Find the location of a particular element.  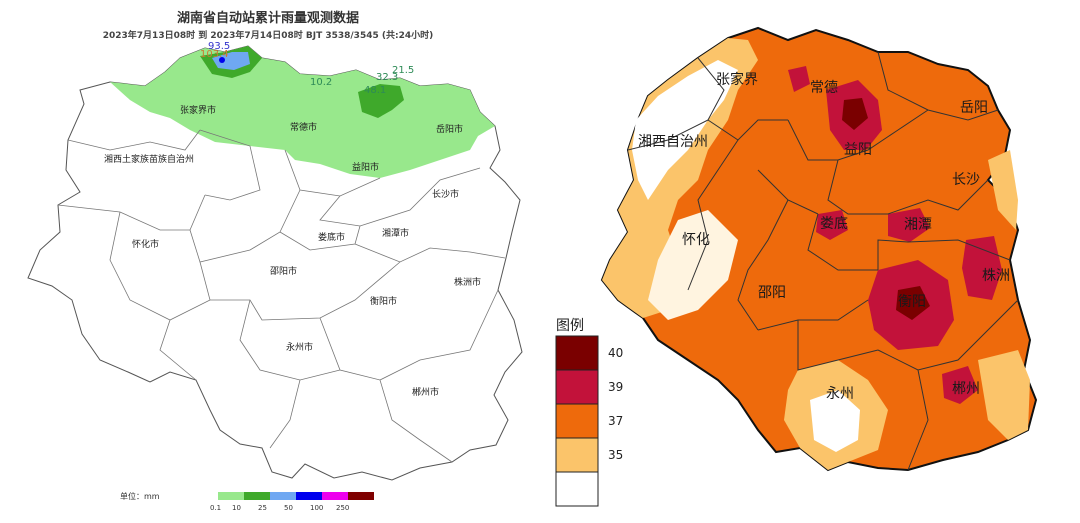

city-label: 永州市 is located at coordinates (299, 347).